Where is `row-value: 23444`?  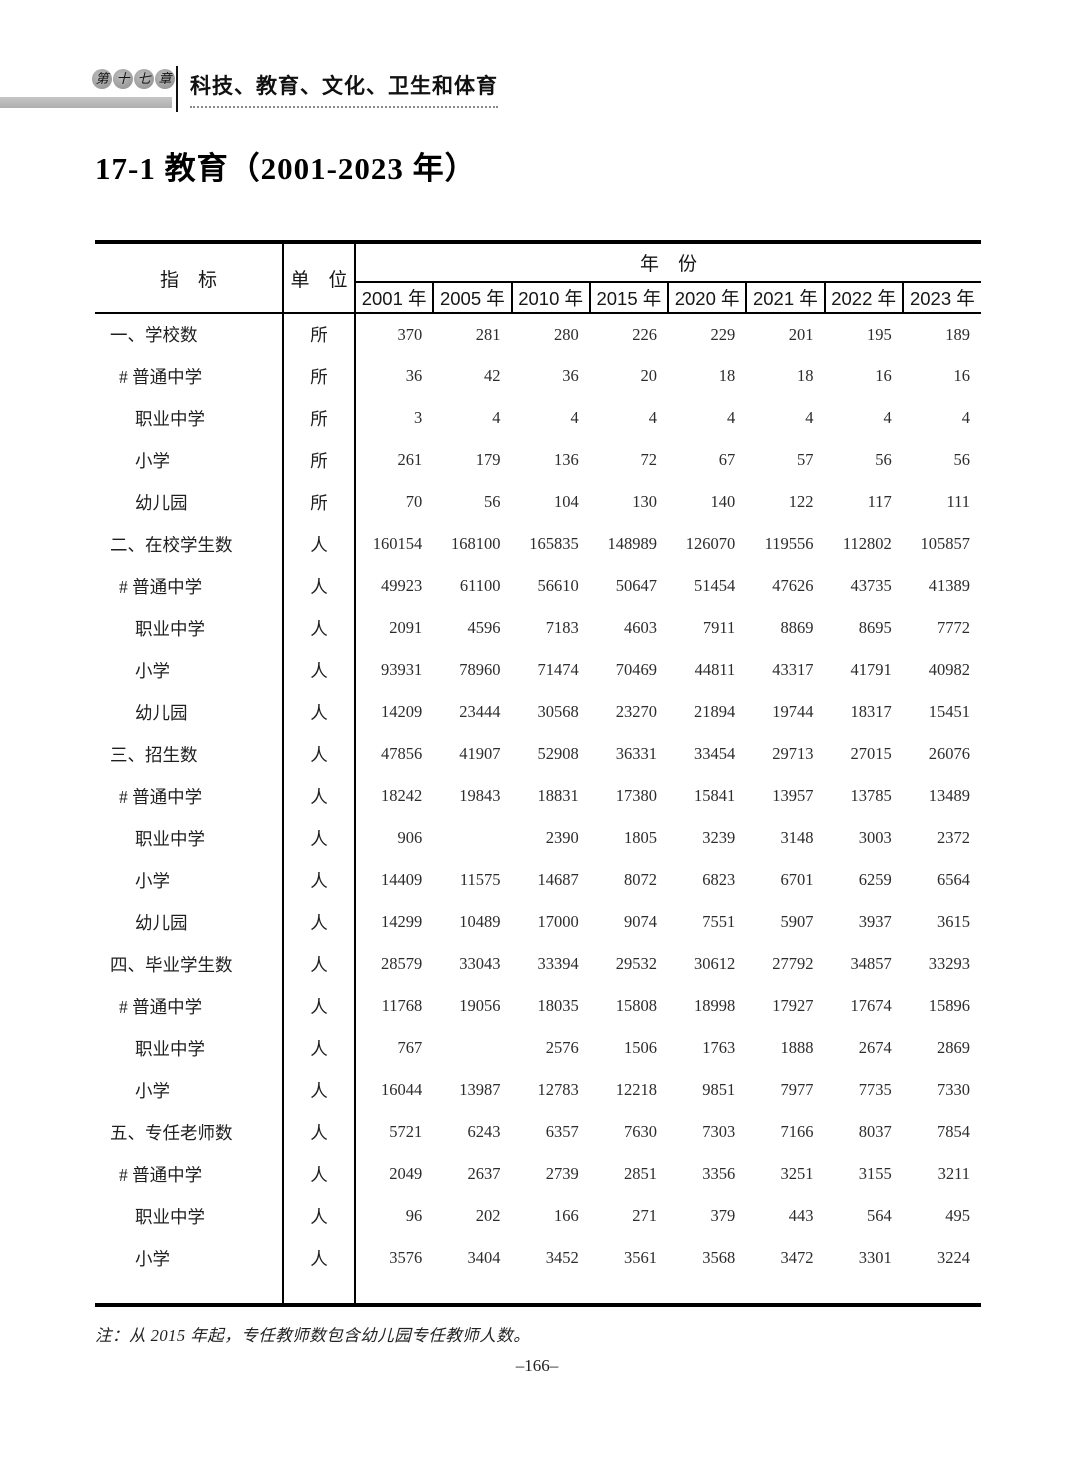 row-value: 23444 is located at coordinates (480, 711).